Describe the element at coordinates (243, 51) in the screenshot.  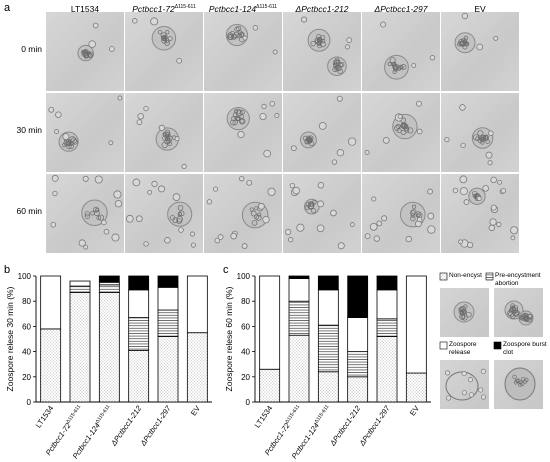
I see `micrograph-r1-c3` at that location.